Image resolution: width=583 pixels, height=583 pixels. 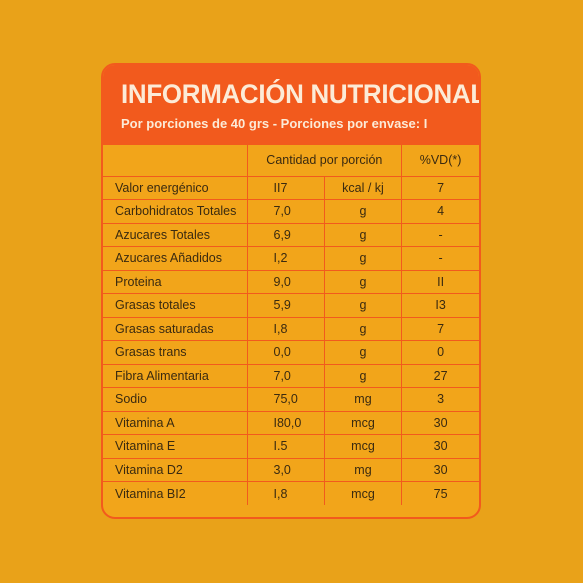 I want to click on nutrient-name: Carbohidratos Totales, so click(x=175, y=211).